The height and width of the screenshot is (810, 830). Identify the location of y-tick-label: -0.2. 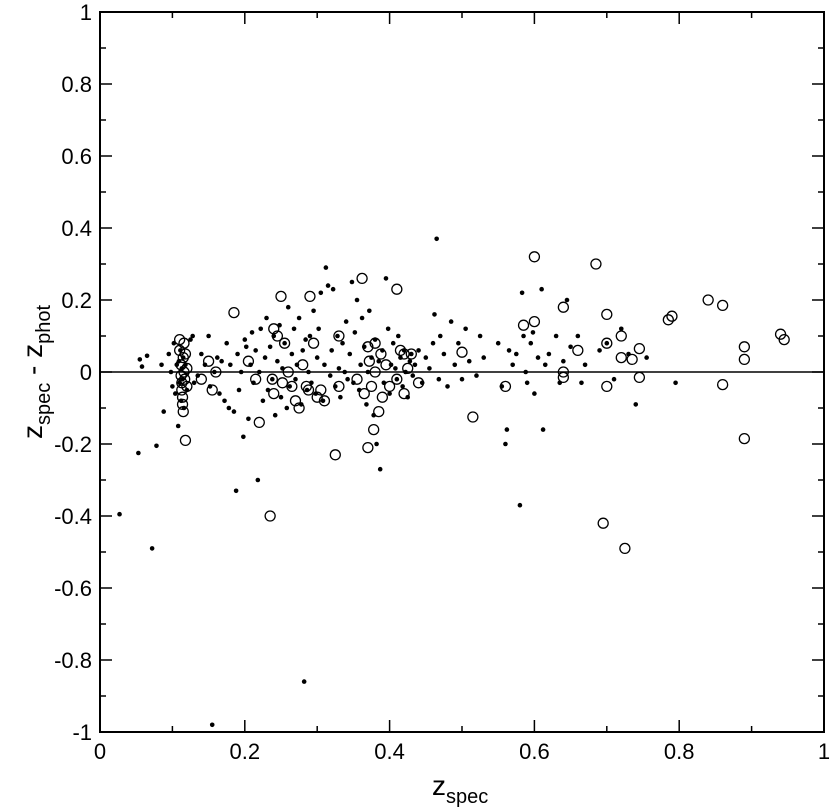
(73, 444).